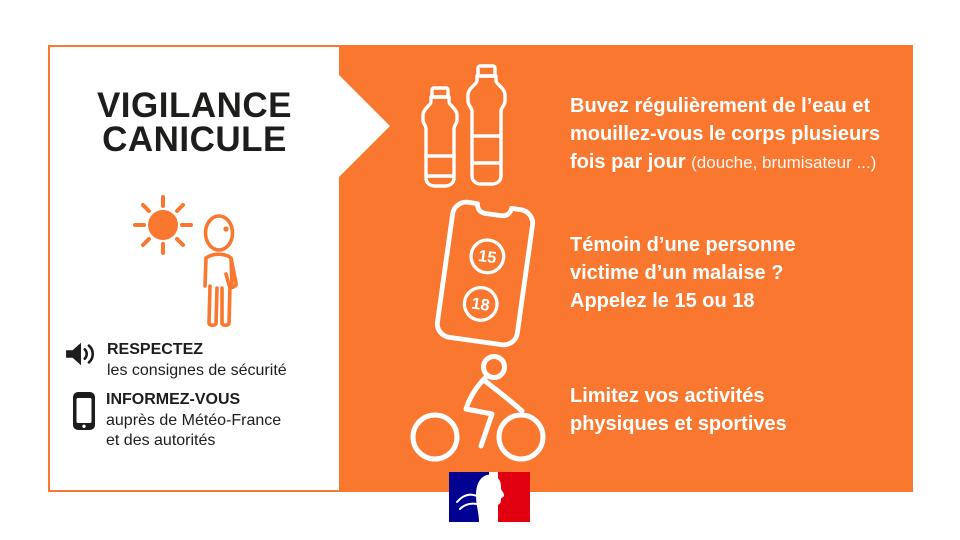 Image resolution: width=960 pixels, height=540 pixels. Describe the element at coordinates (194, 105) in the screenshot. I see `title-line-1: VIGILANCE` at that location.